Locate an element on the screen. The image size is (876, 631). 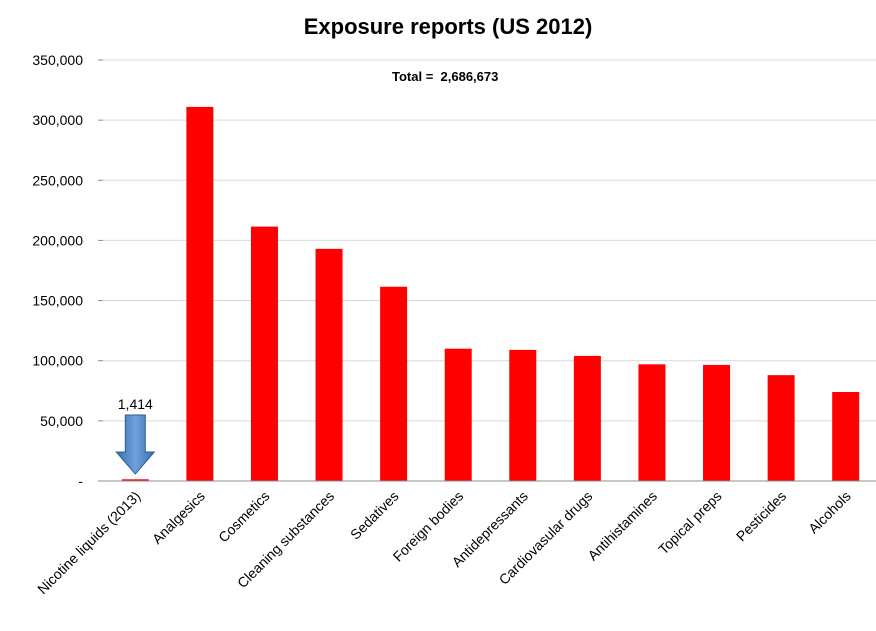
x-tick-label: Cosmetics is located at coordinates (244, 517).